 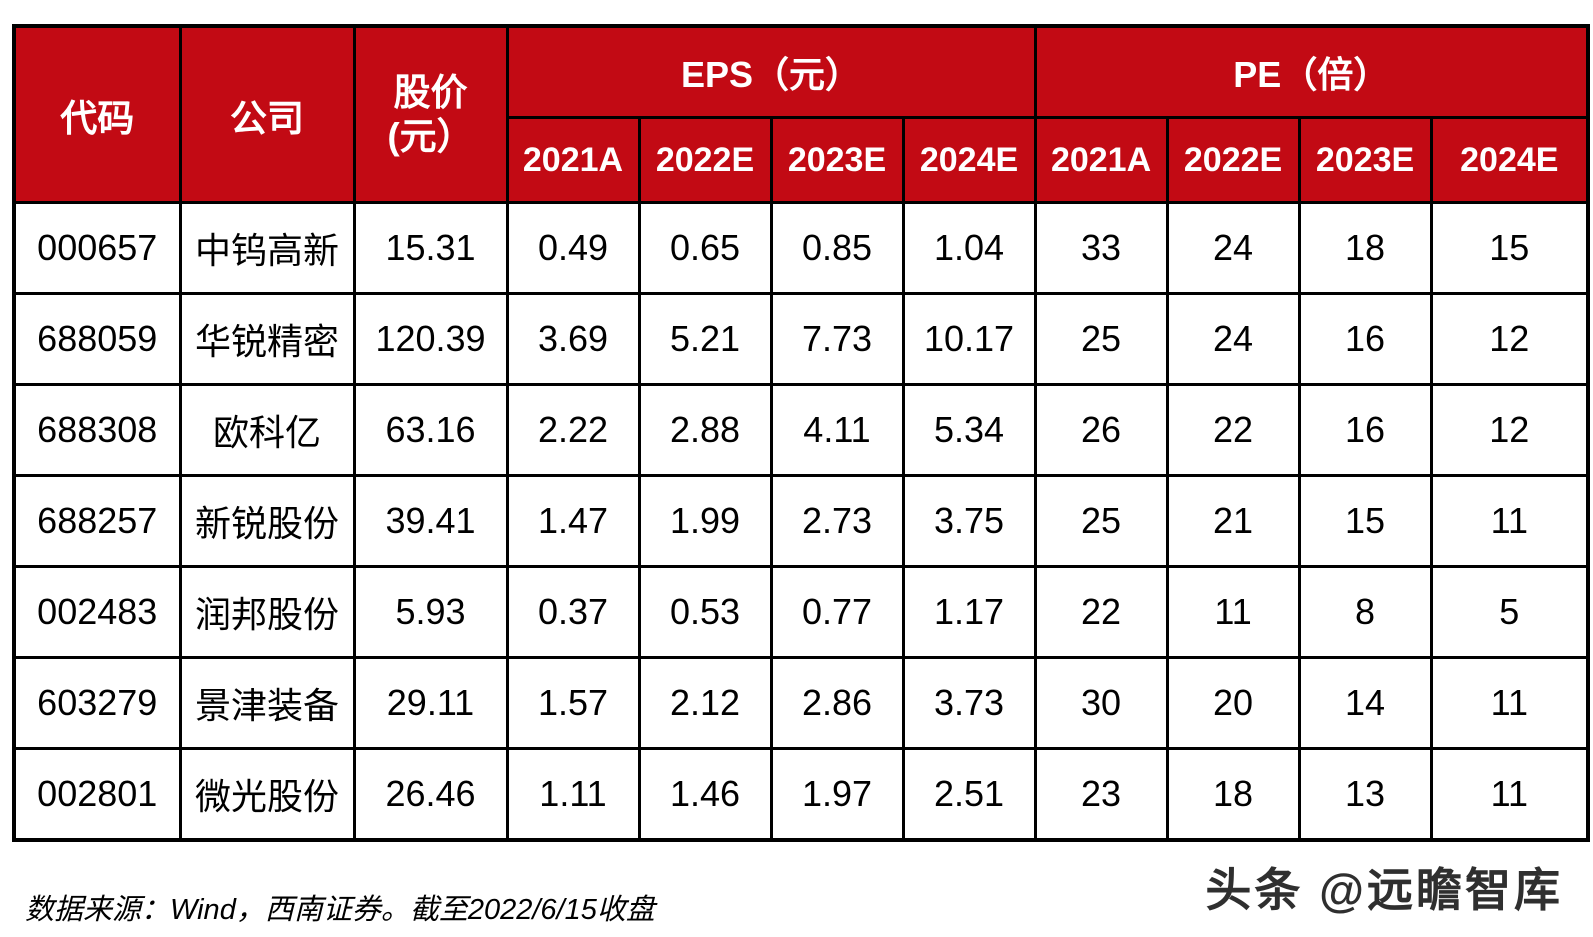 What do you see at coordinates (1365, 521) in the screenshot?
I see `cell-pe-2023e: 15` at bounding box center [1365, 521].